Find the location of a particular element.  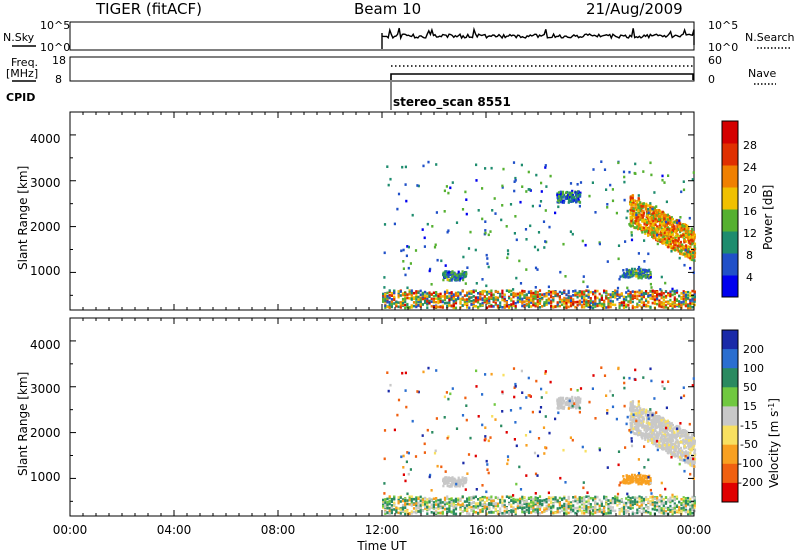

nsky-panel: N.Sky 10^5 10^0 10^5 10^0 N.Search is located at coordinates (399, 36).